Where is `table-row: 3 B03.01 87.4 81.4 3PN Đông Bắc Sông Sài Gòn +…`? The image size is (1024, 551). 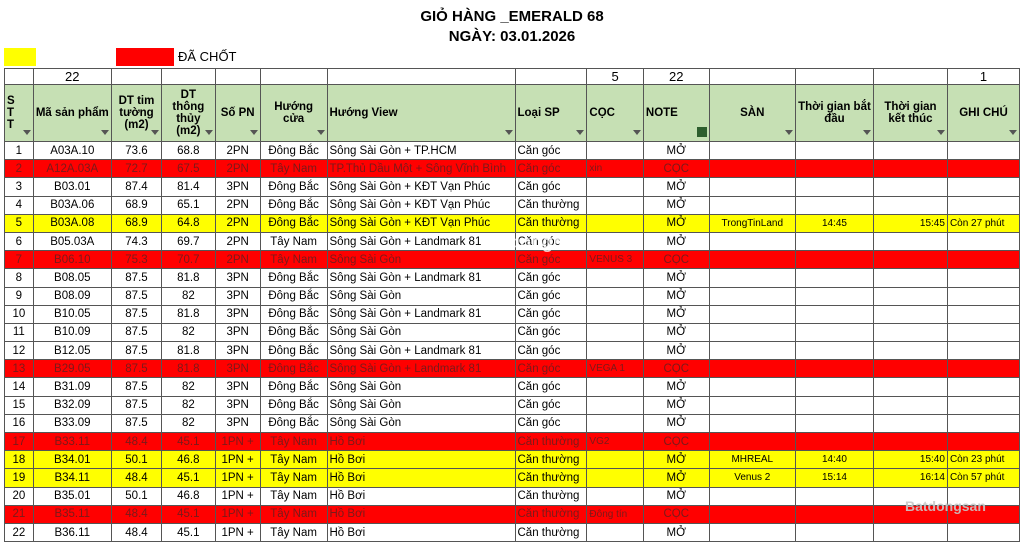
table-row: 3 B03.01 87.4 81.4 3PN Đông Bắc Sông Sài Gòn +… is located at coordinates (512, 187).